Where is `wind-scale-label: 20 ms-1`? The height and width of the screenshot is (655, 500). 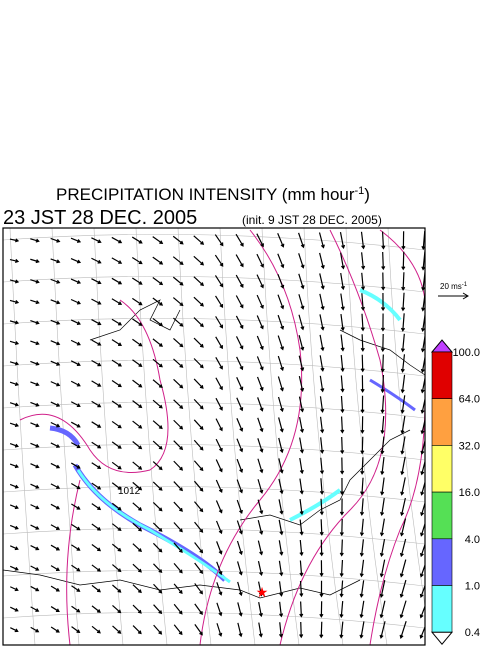
wind-scale-label: 20 ms-1 is located at coordinates (454, 286).